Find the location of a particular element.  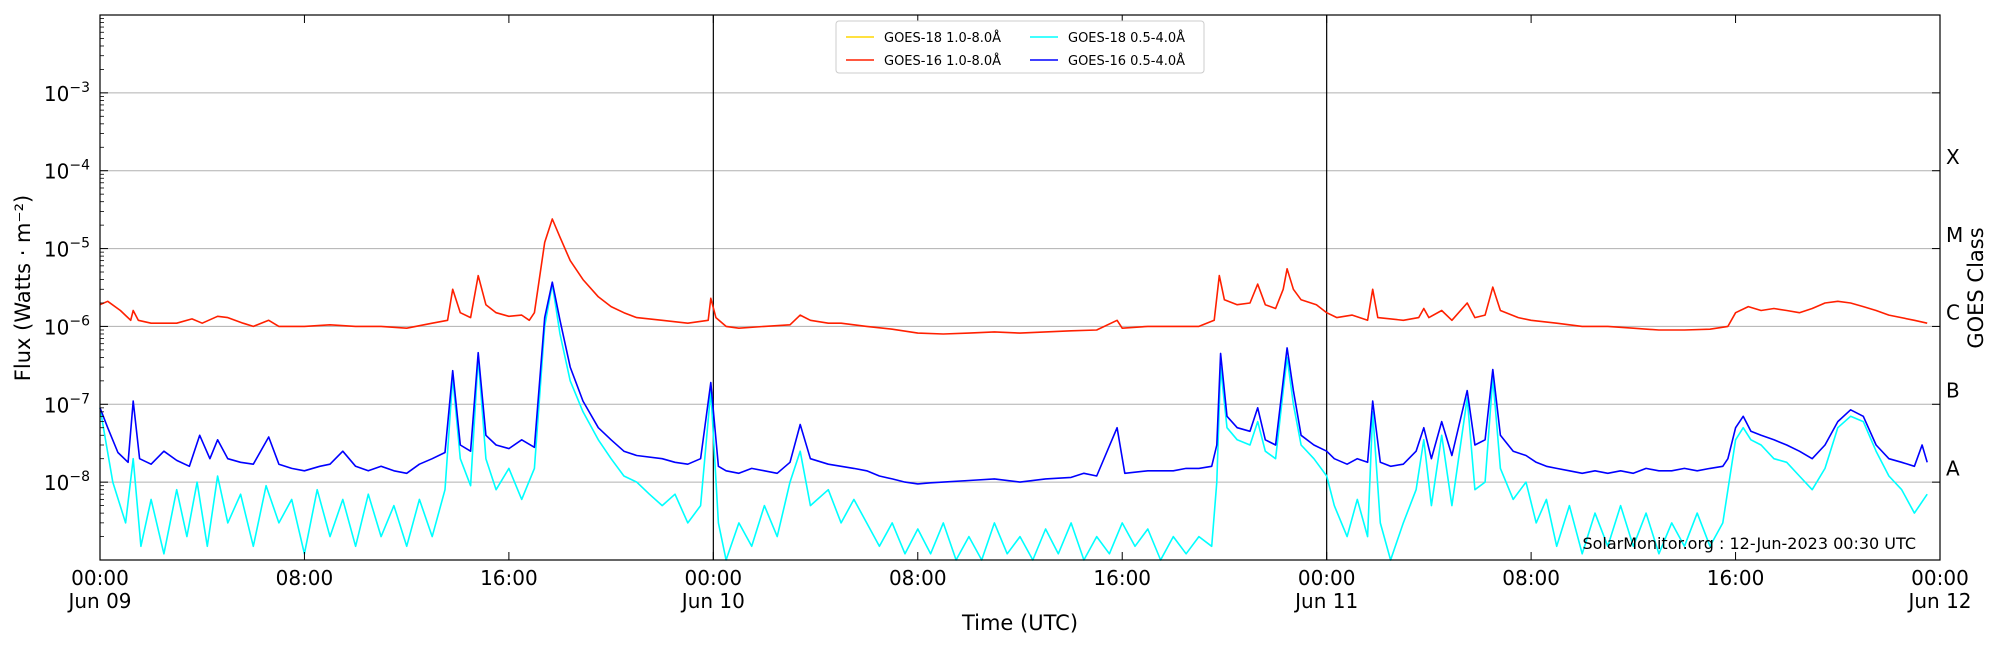

legend-box is located at coordinates (1020, 47).